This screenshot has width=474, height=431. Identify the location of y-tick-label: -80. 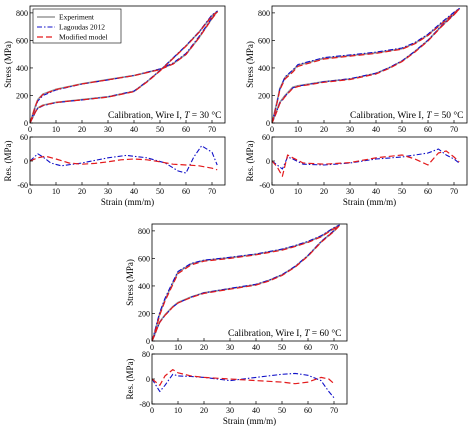
(144, 404).